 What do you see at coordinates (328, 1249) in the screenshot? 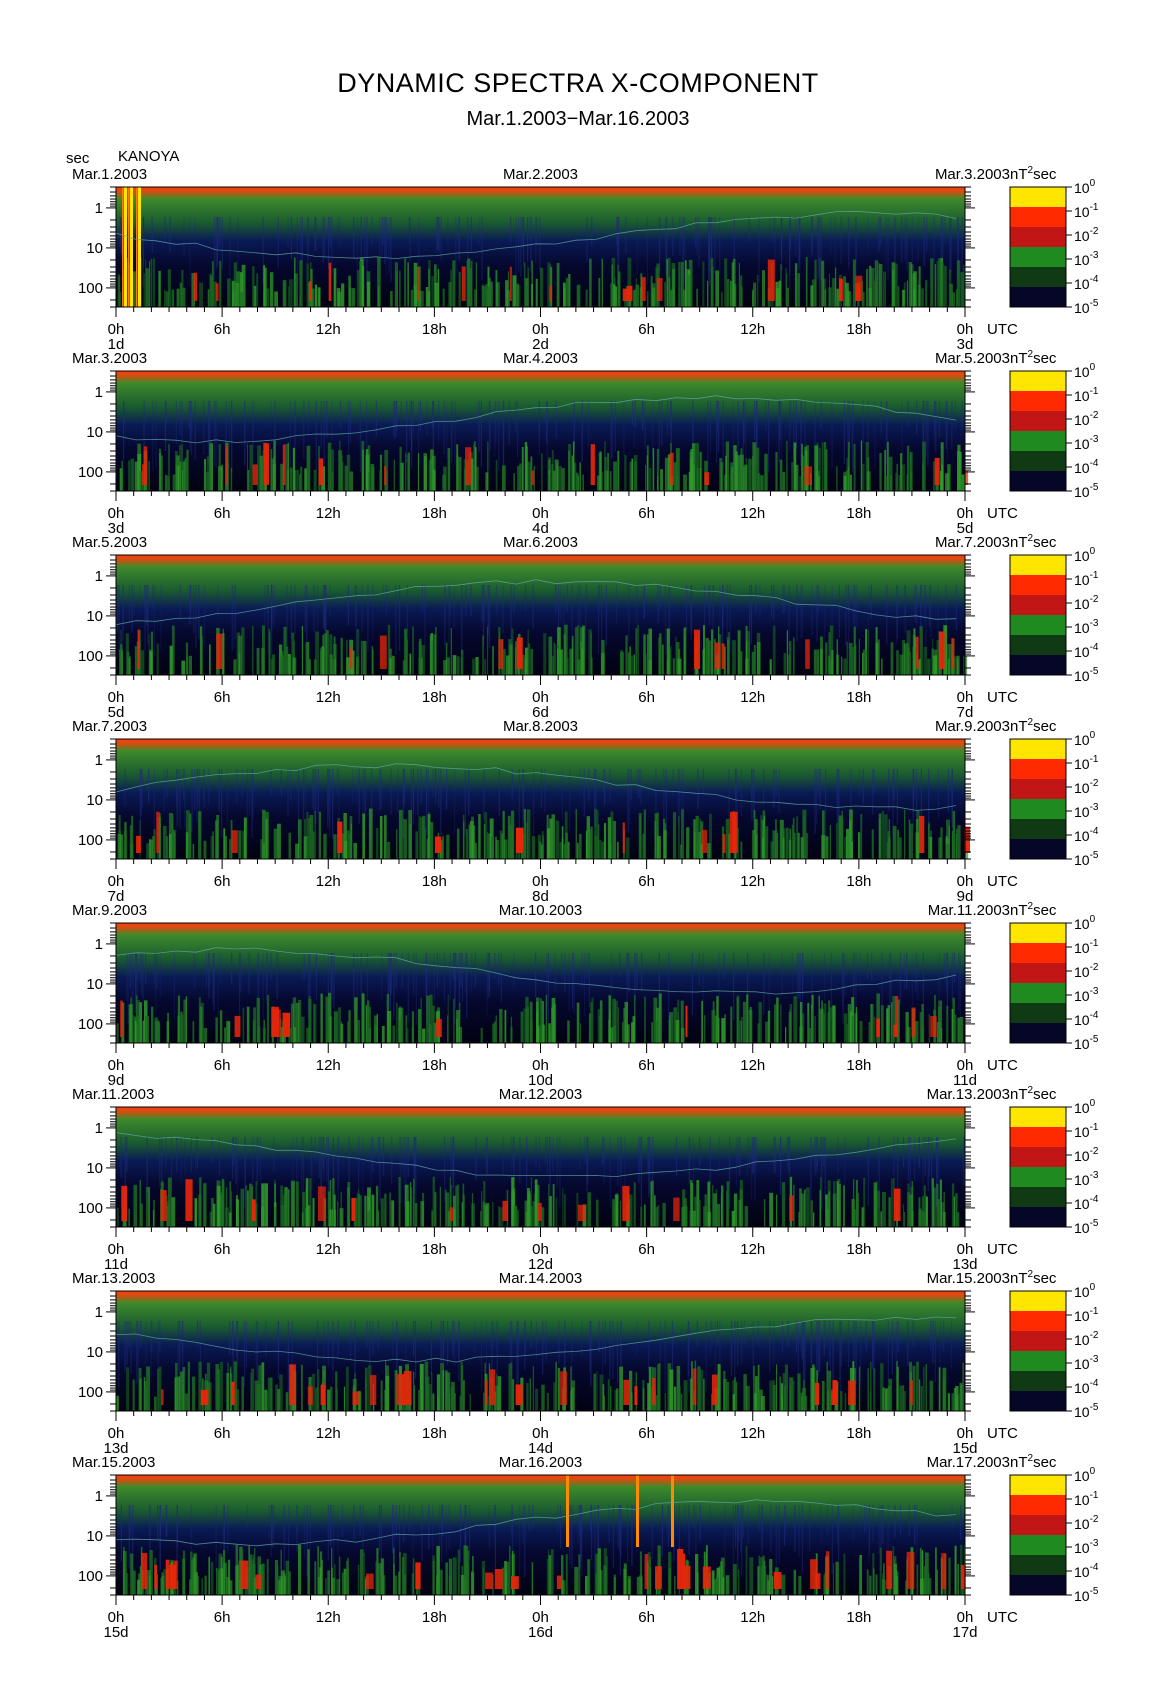
I see `x-tick-label: 12h` at bounding box center [328, 1249].